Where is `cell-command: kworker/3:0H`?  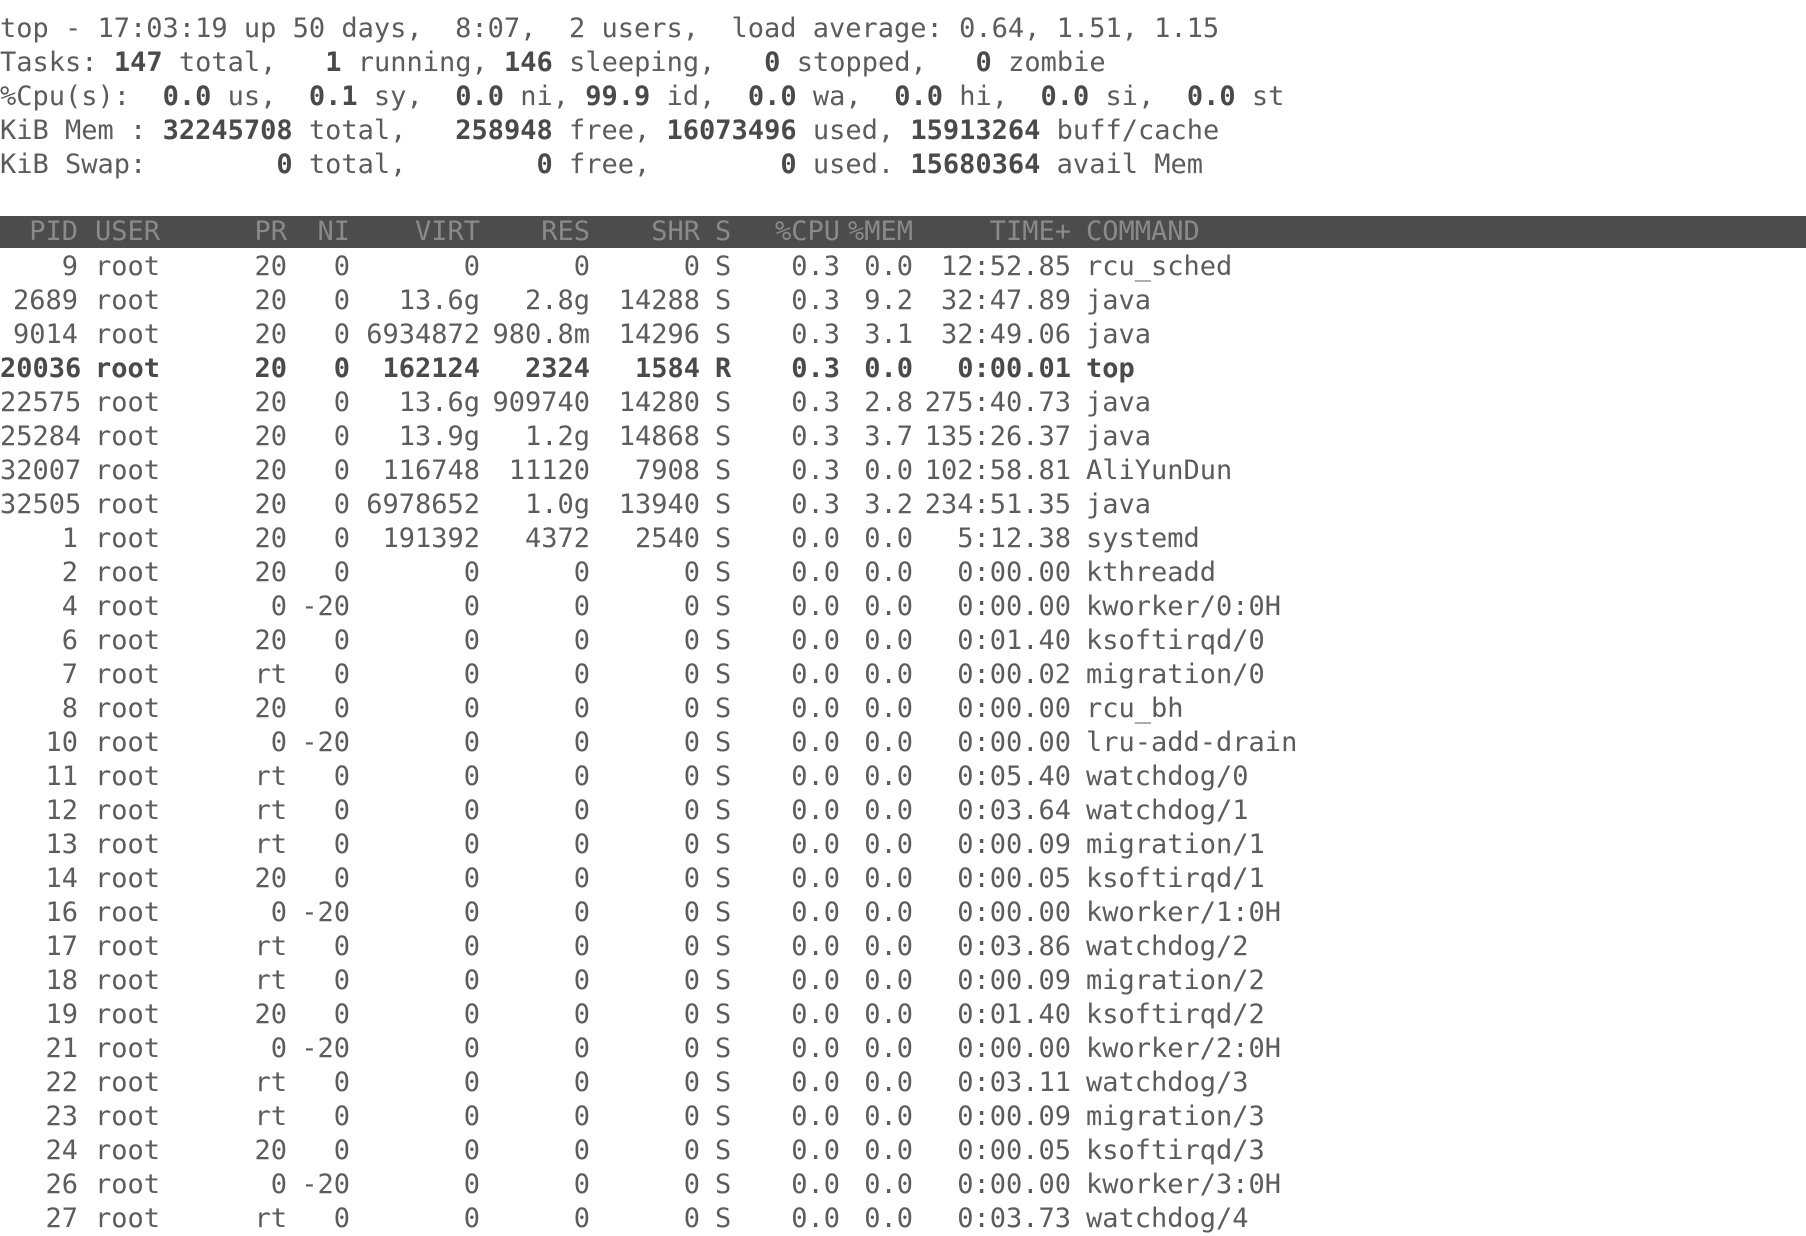
cell-command: kworker/3:0H is located at coordinates (1184, 1184).